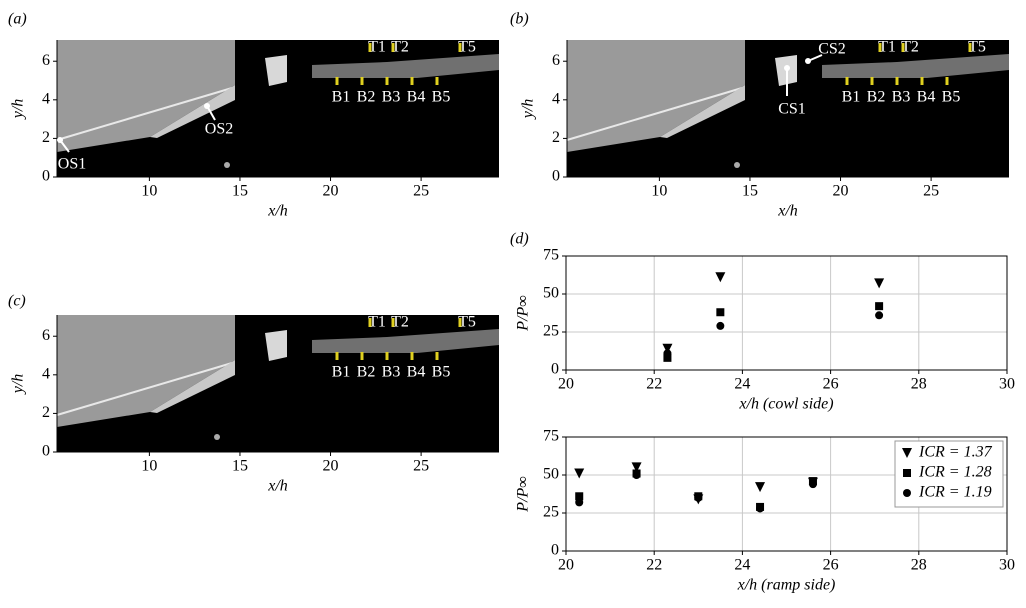 The height and width of the screenshot is (608, 1026). Describe the element at coordinates (792, 109) in the screenshot. I see `annotation: CS1` at that location.